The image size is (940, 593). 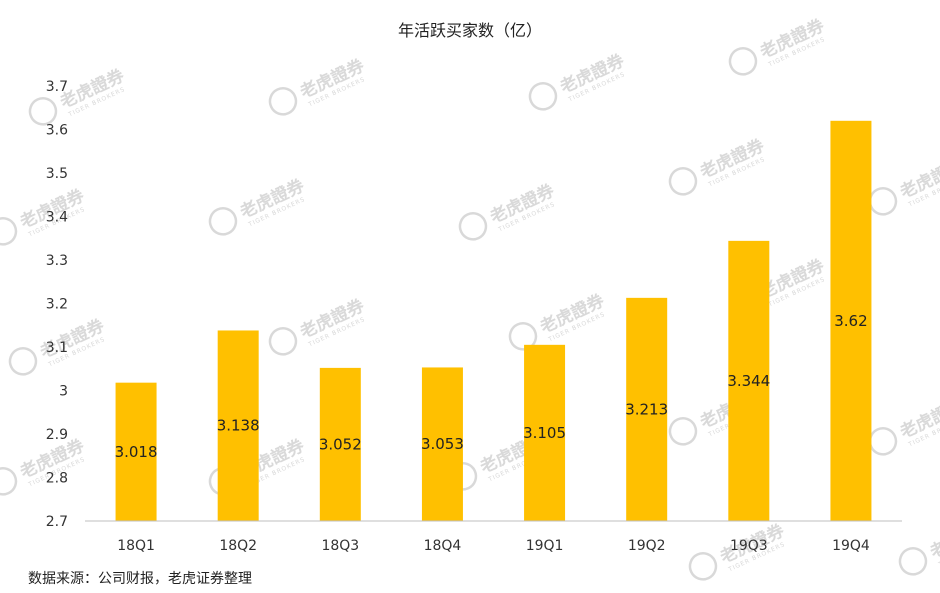 I want to click on bar-data-label: 3.052, so click(x=340, y=444).